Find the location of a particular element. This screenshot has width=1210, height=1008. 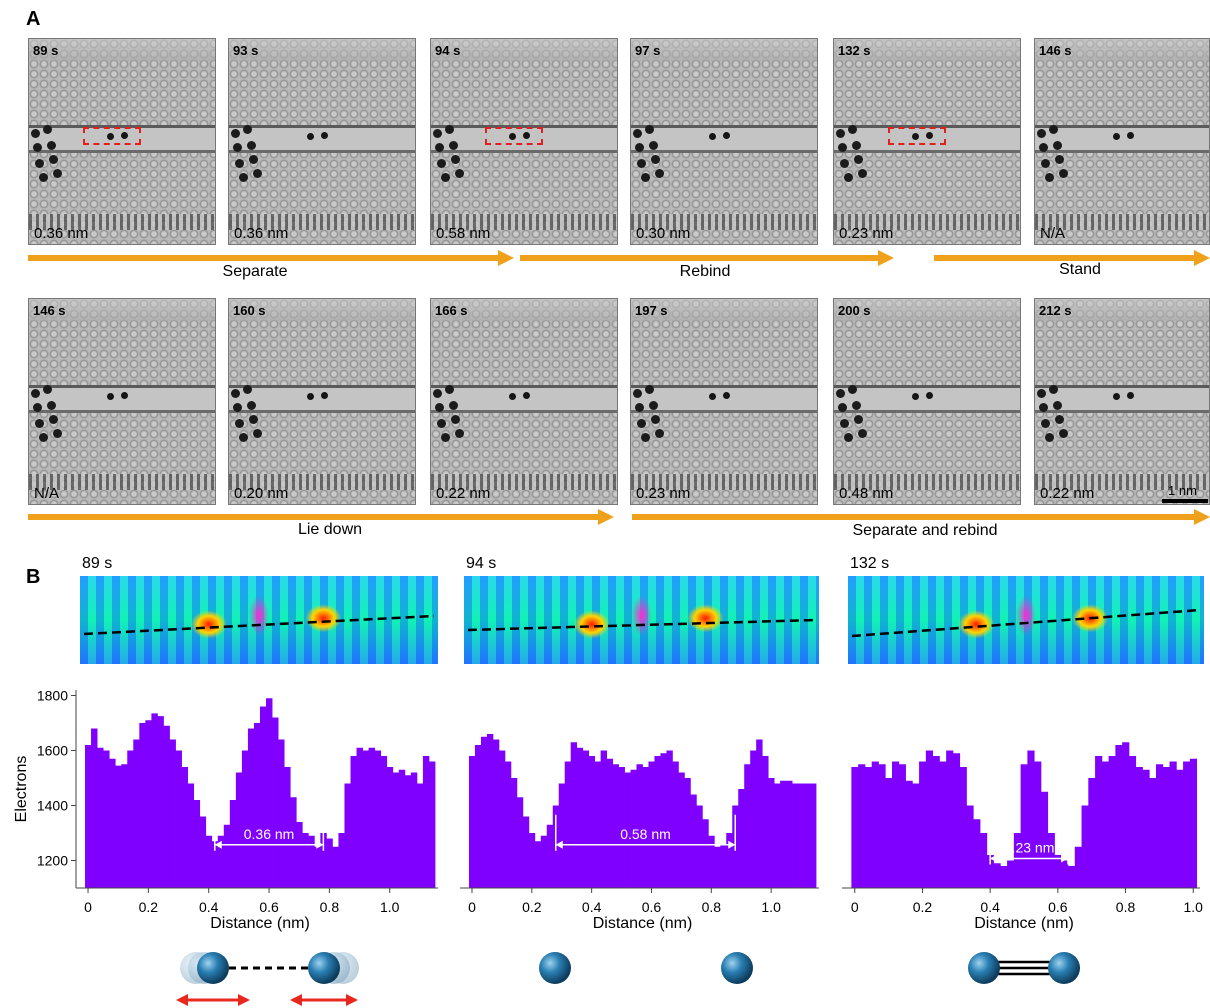

x-tick-label: 0 is located at coordinates (472, 907).